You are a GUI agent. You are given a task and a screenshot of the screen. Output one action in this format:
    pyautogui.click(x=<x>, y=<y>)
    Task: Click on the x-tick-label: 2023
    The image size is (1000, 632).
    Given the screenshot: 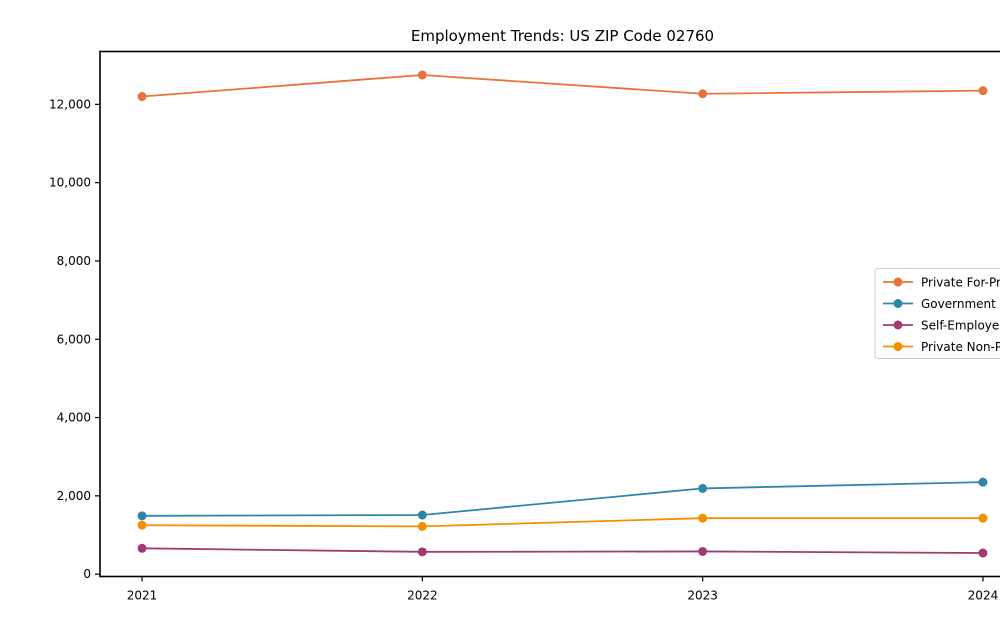 What is the action you would take?
    pyautogui.click(x=702, y=596)
    